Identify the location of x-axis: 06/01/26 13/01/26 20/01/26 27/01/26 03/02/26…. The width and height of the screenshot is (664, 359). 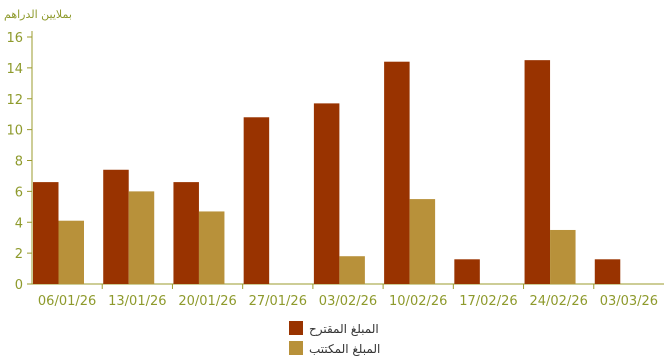
(348, 296).